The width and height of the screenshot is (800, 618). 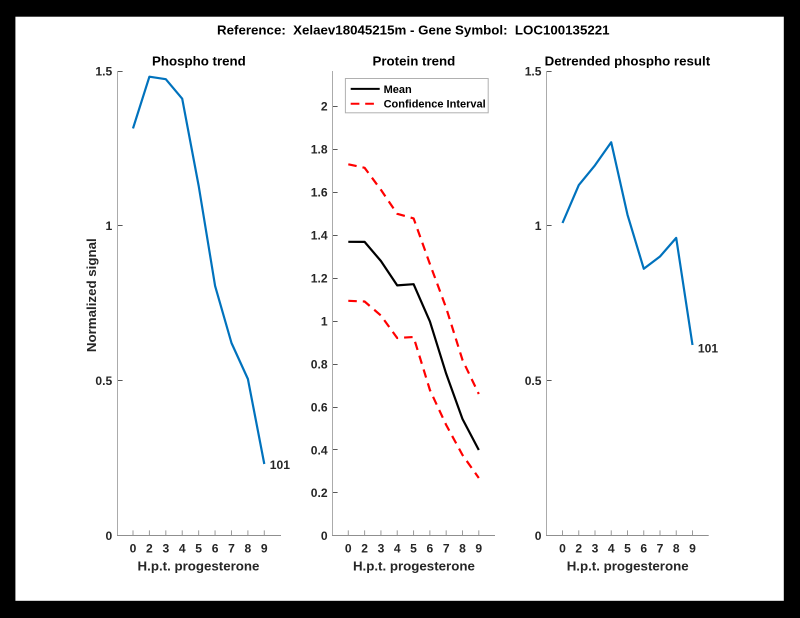 I want to click on svg-text: Confidence Interval, so click(x=435, y=105).